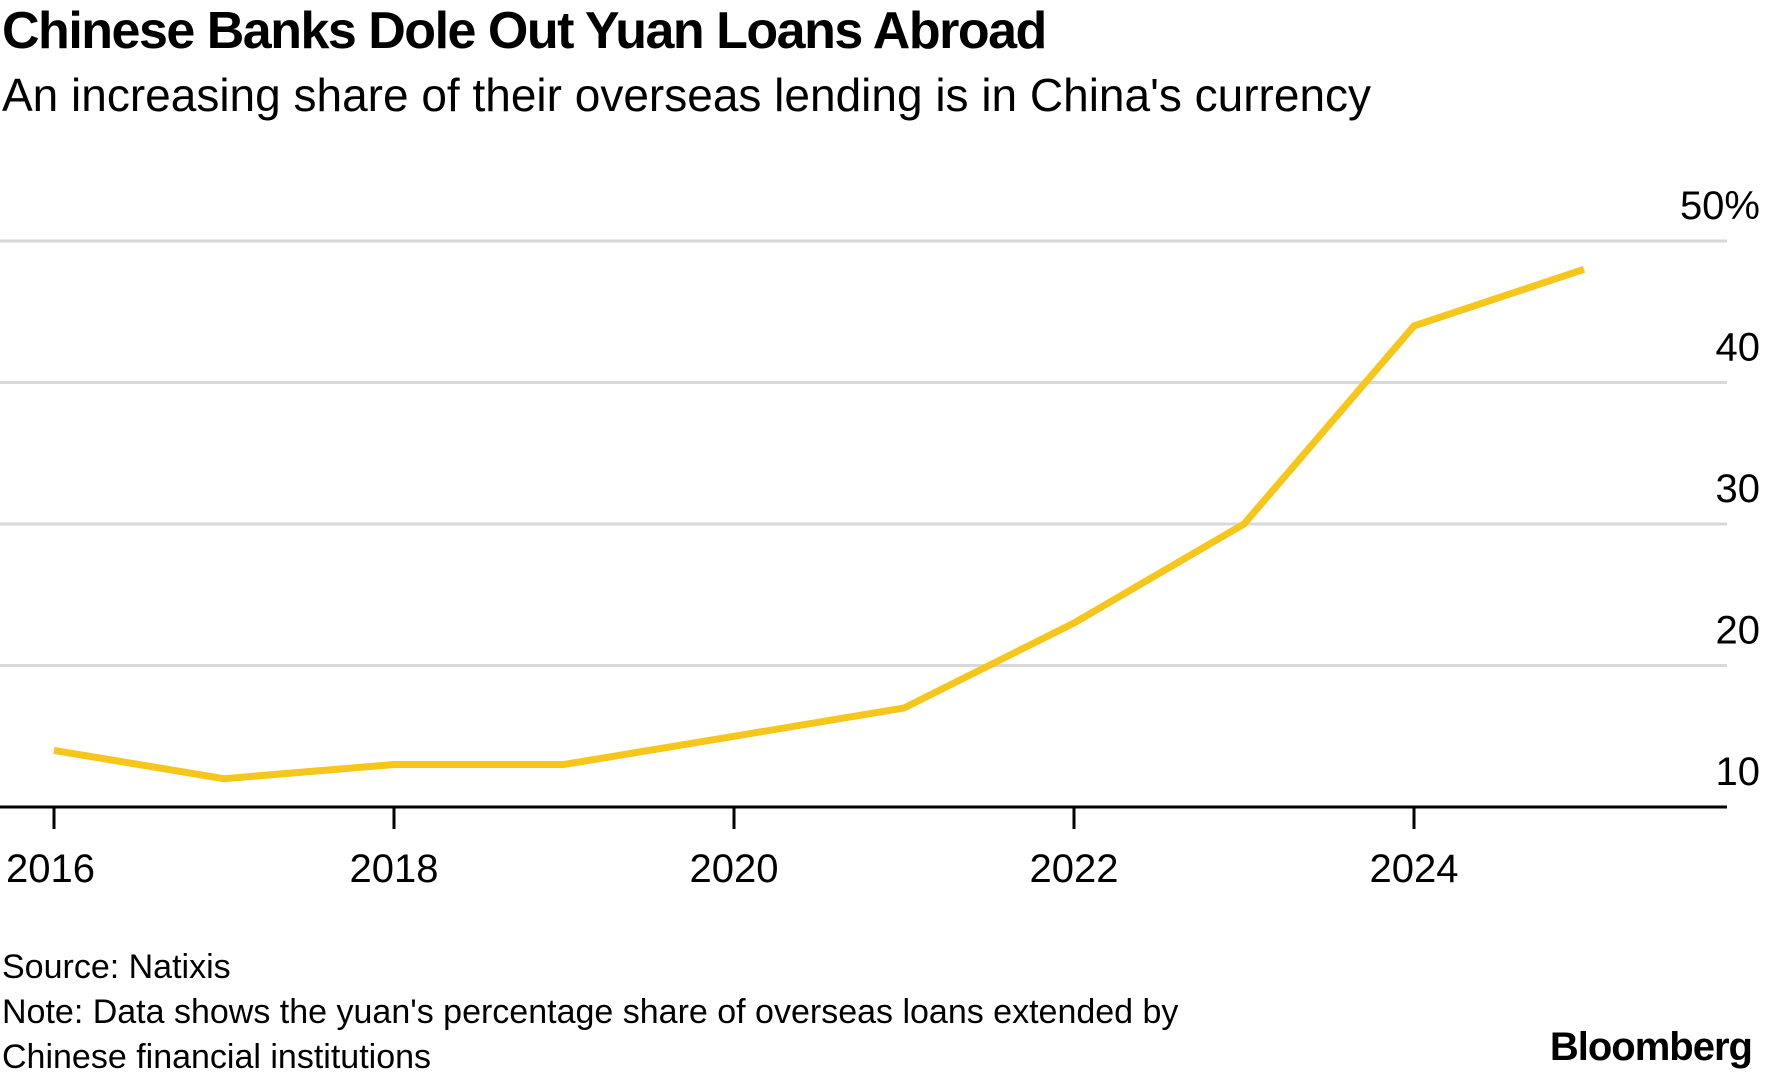 This screenshot has width=1766, height=1080. What do you see at coordinates (1074, 869) in the screenshot?
I see `x-tick-label-2022: 2022` at bounding box center [1074, 869].